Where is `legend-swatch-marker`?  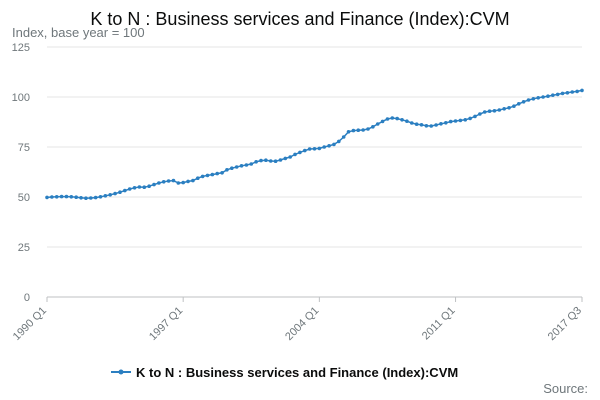 legend-swatch-marker is located at coordinates (121, 372).